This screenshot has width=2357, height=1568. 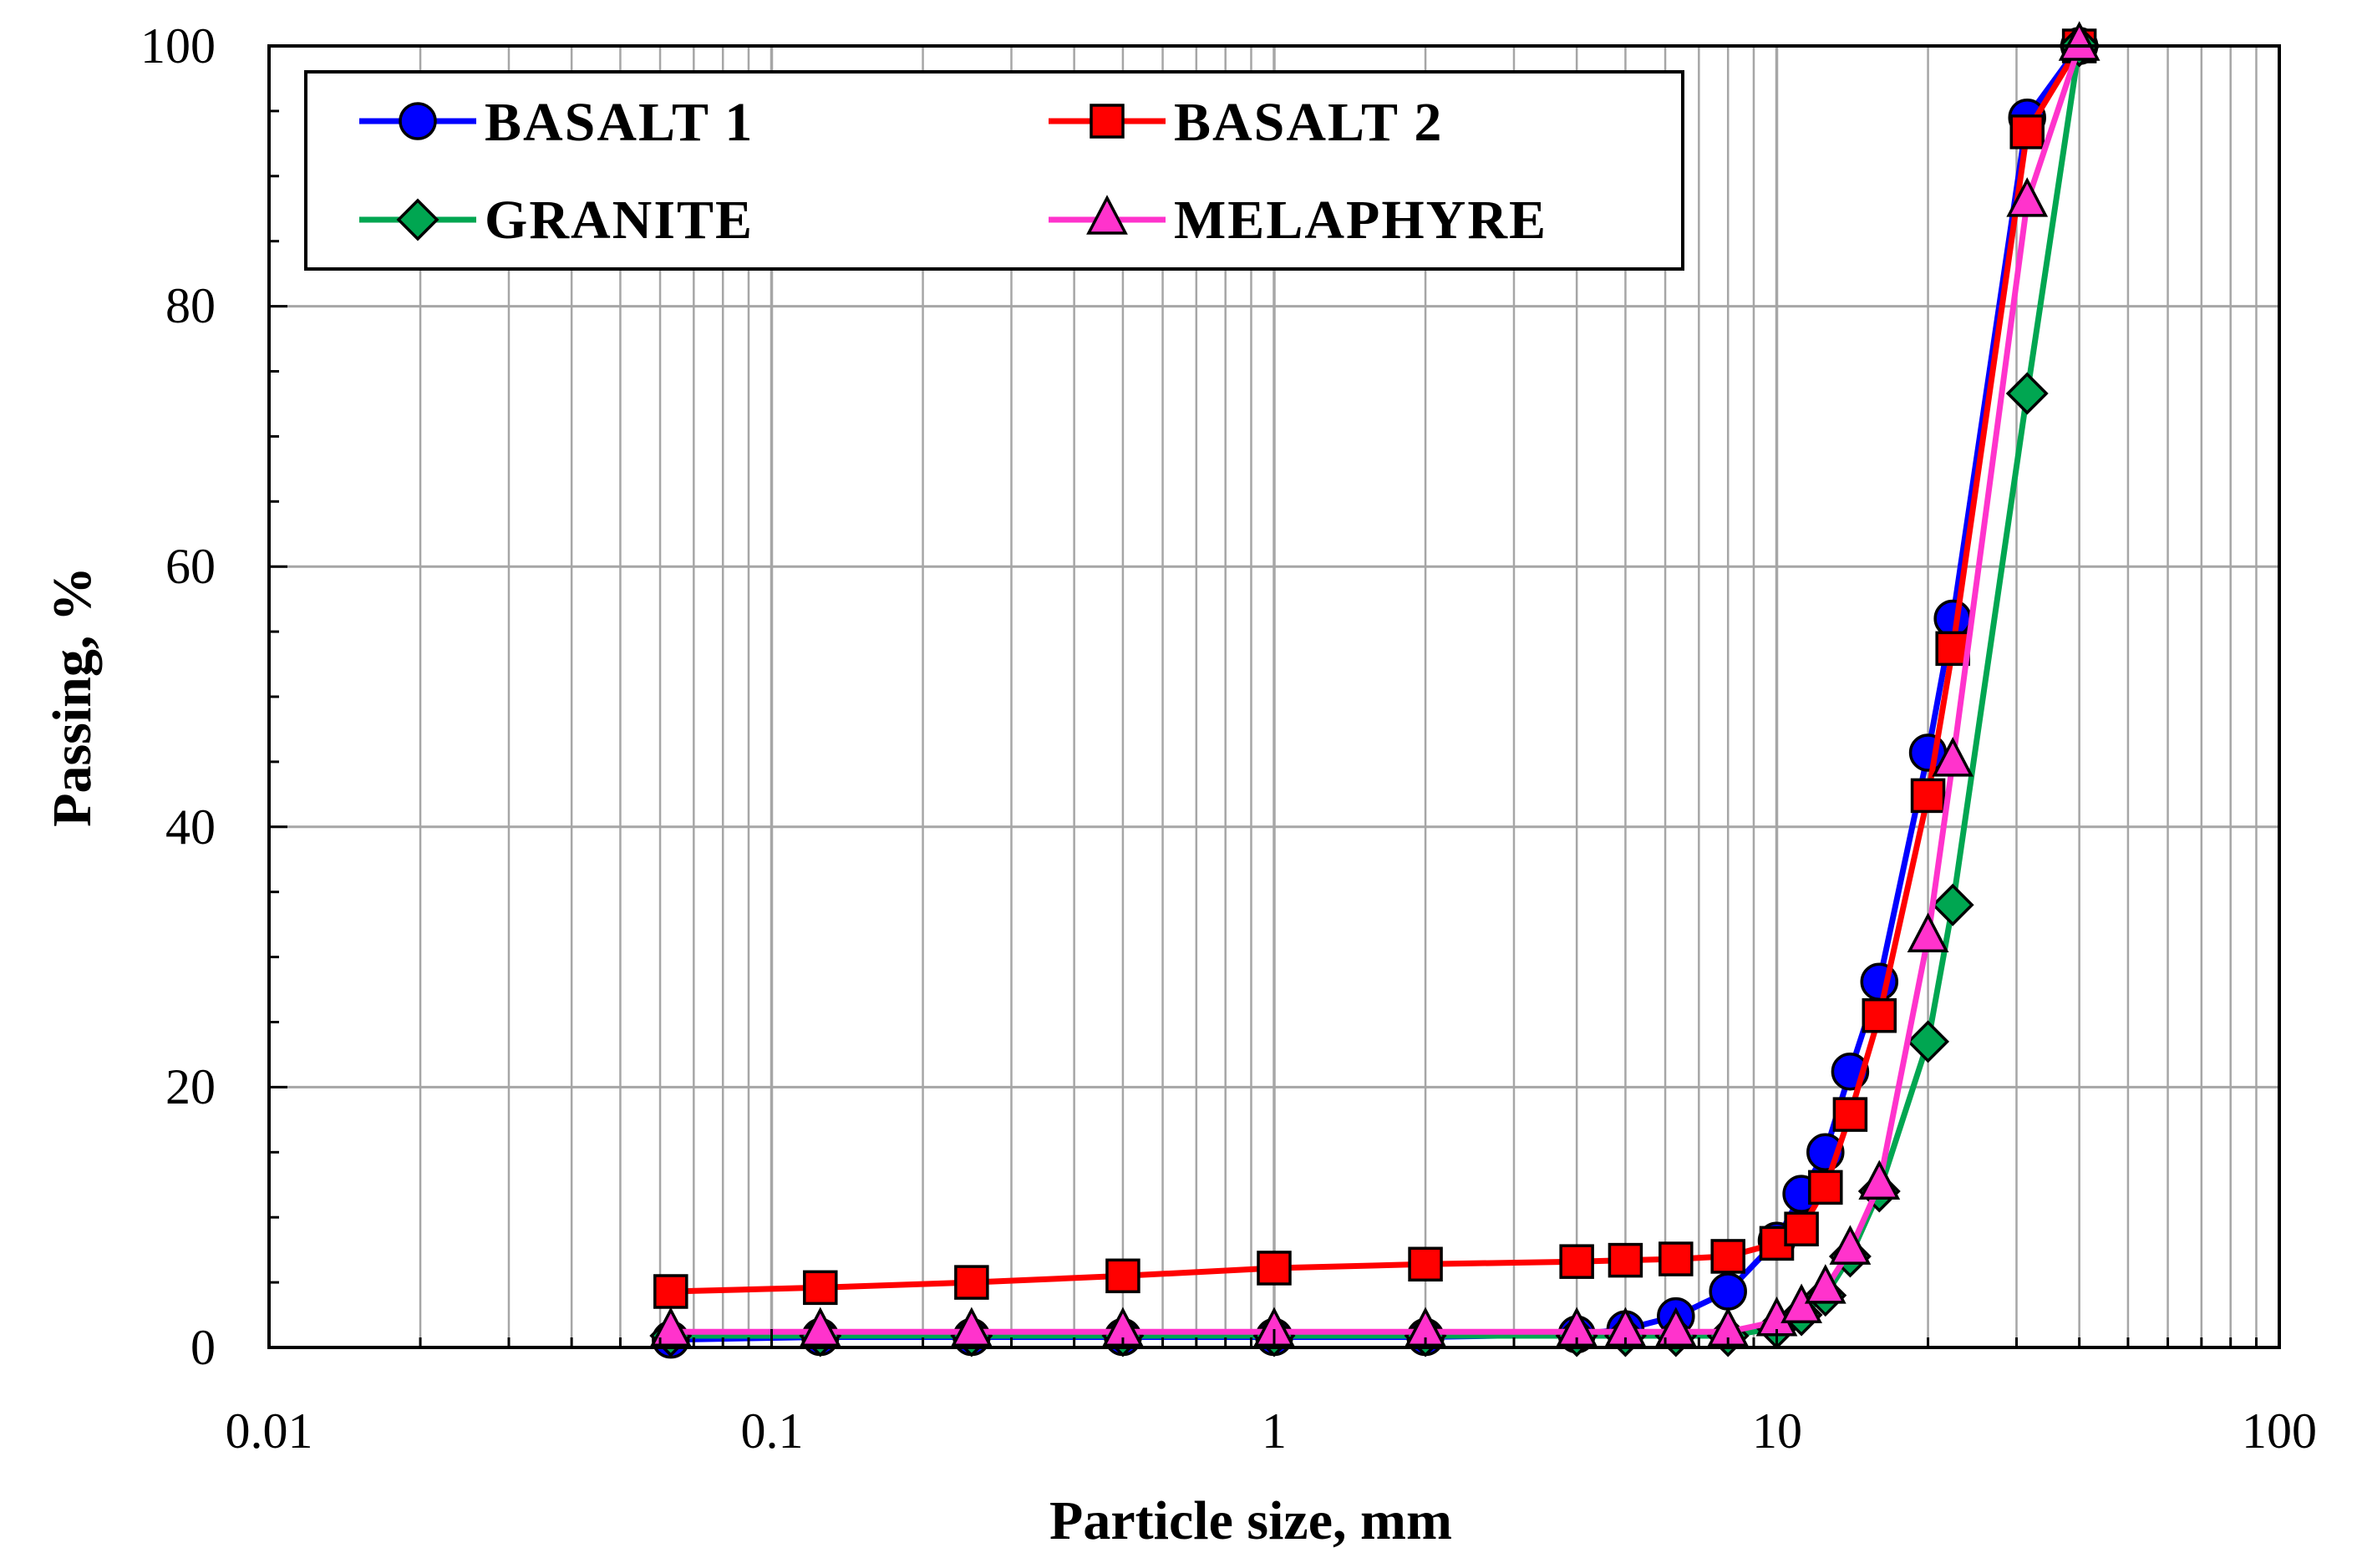 I want to click on x-tick-label: 0.1, so click(x=772, y=1431).